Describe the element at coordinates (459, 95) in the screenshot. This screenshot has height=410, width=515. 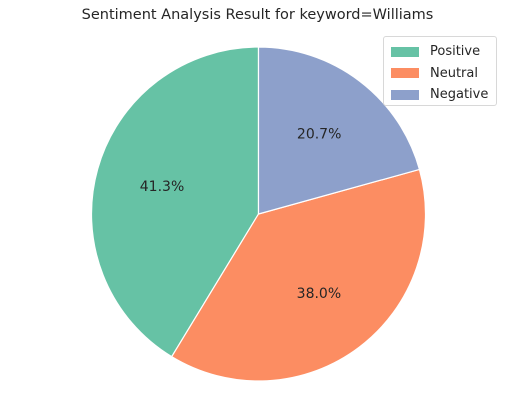
I see `legend-label-negative: Negative` at that location.